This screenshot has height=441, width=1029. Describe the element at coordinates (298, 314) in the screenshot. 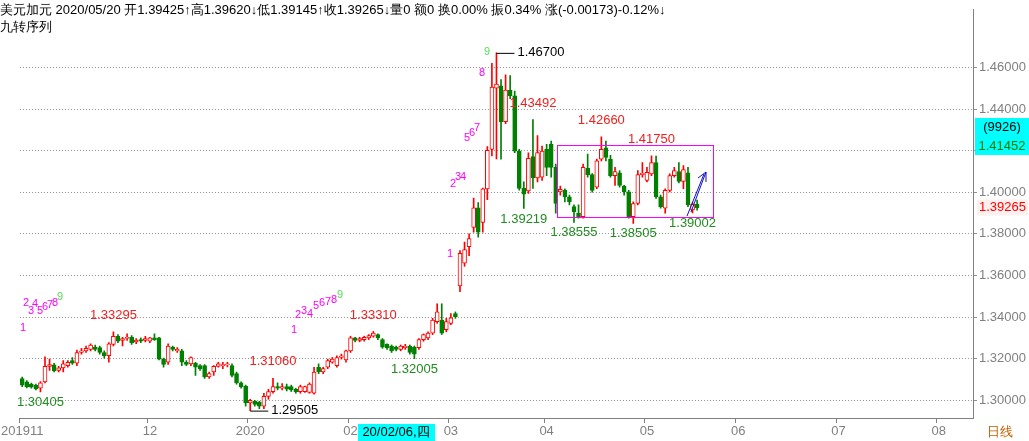

I see `annotation: 2` at that location.